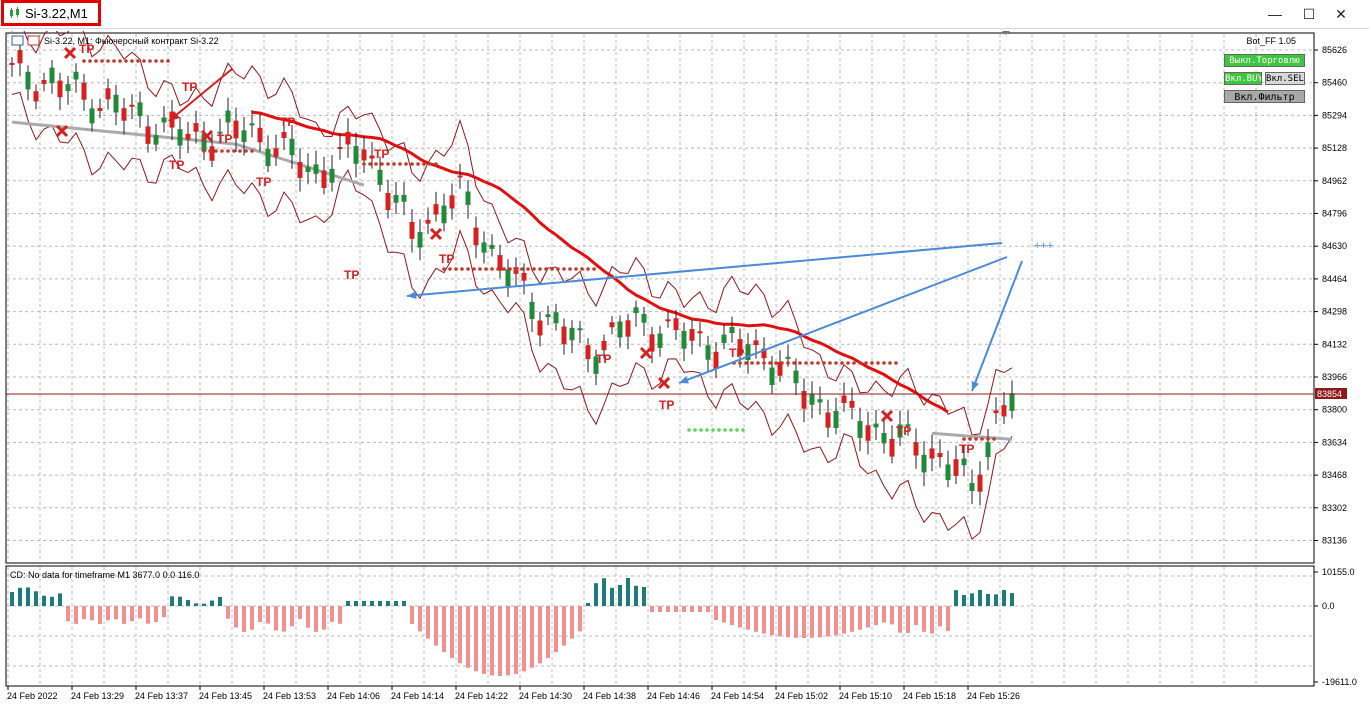  What do you see at coordinates (289, 696) in the screenshot?
I see `time-tick-label: 24 Feb 13:53` at bounding box center [289, 696].